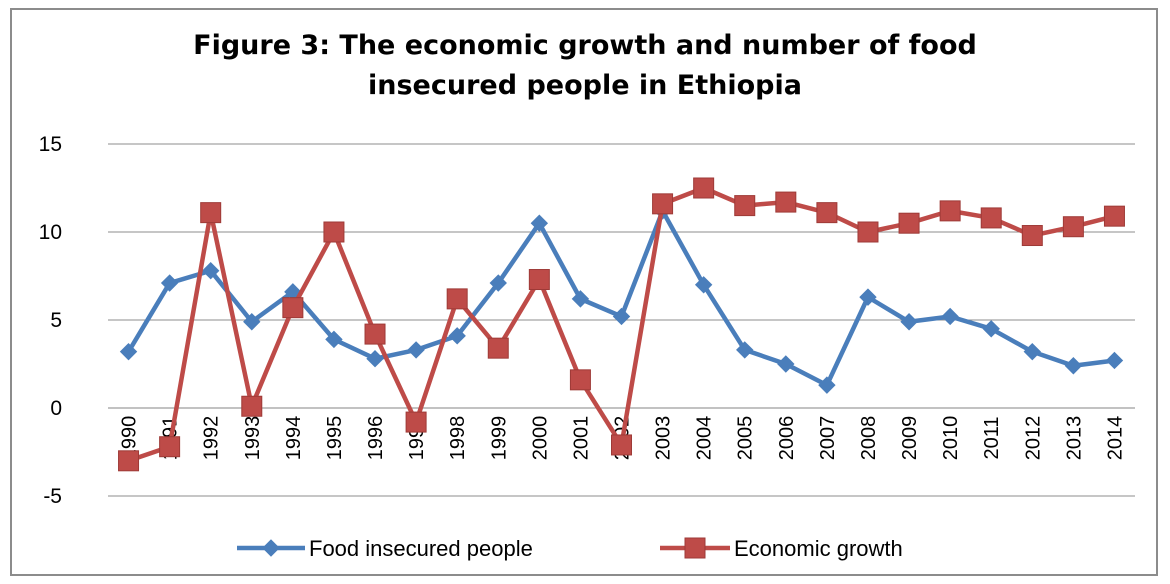 The image size is (1170, 584). What do you see at coordinates (294, 438) in the screenshot?
I see `x-tick-label: 1994` at bounding box center [294, 438].